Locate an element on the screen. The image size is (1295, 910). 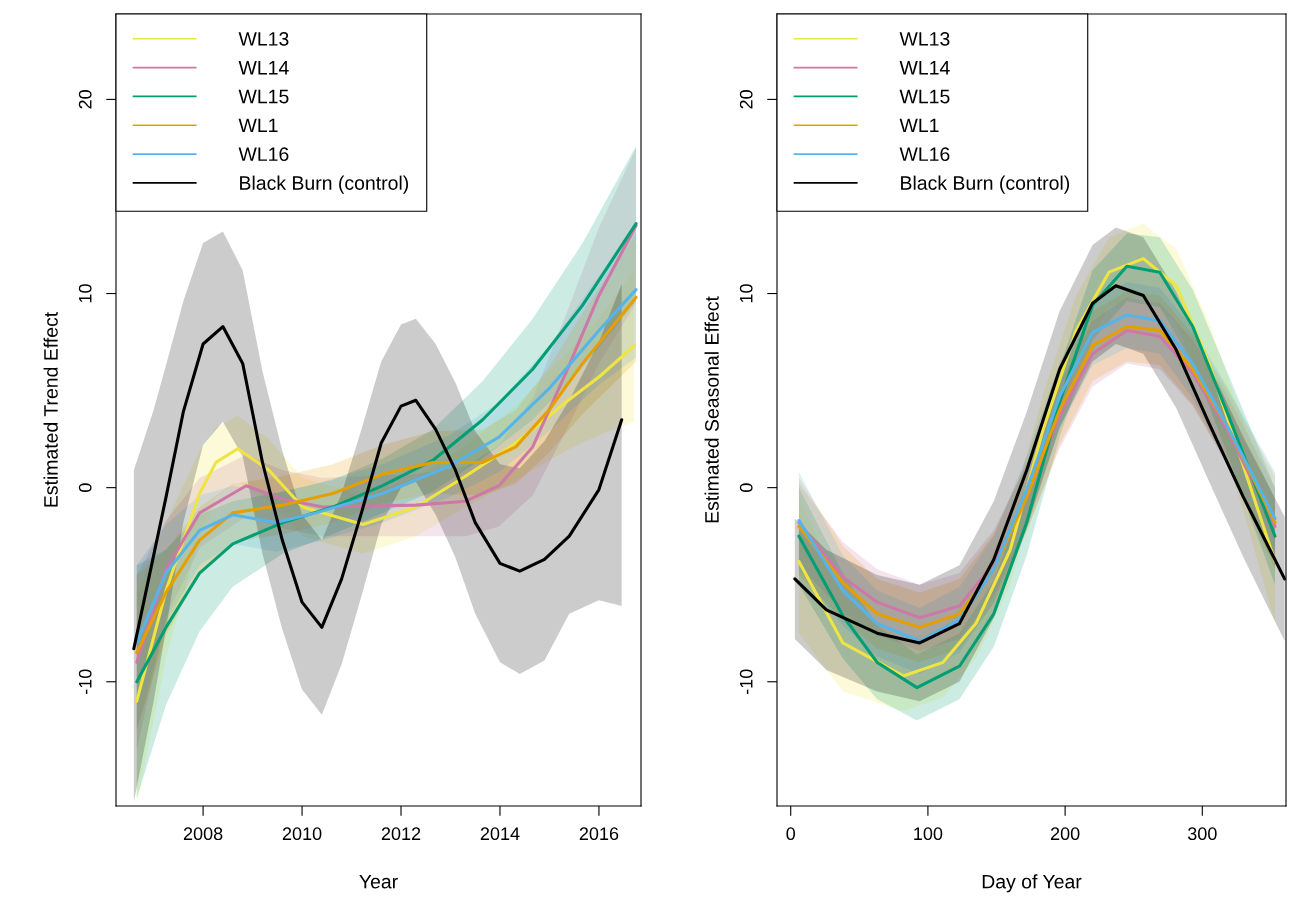
x-tick-label: 2008 is located at coordinates (203, 834).